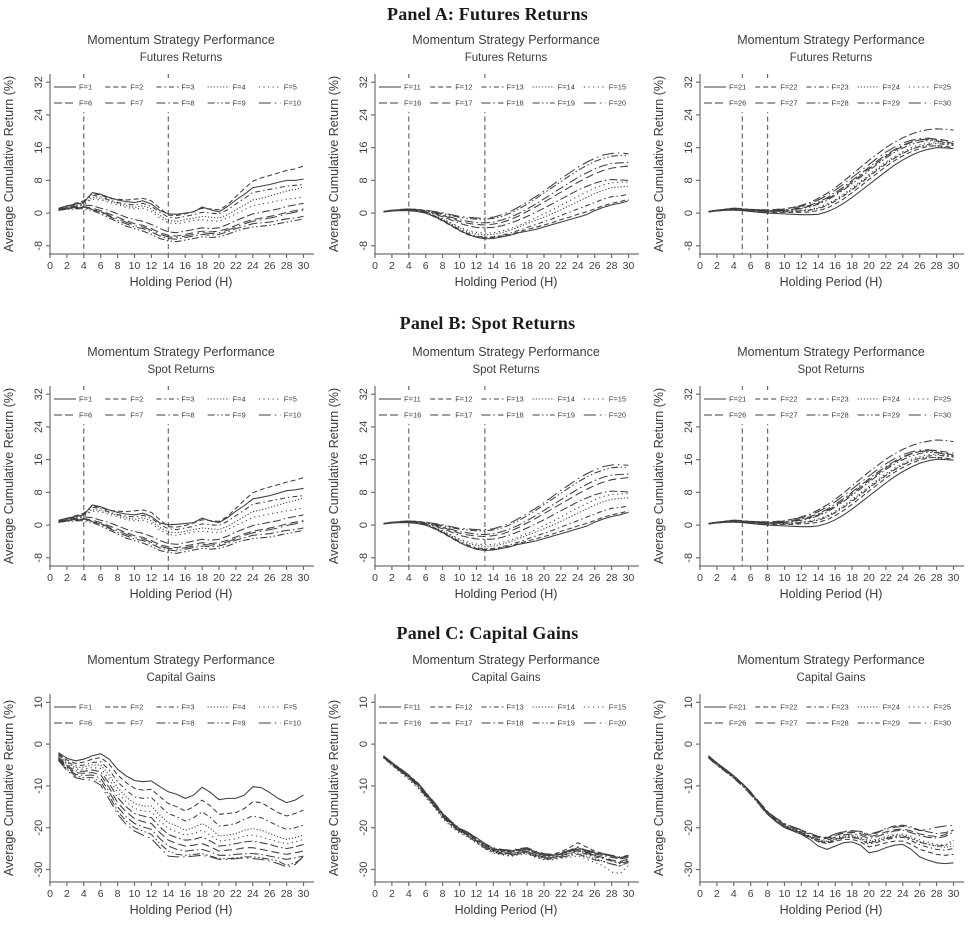 This screenshot has height=934, width=975. What do you see at coordinates (659, 164) in the screenshot?
I see `y-axis-label: Average Cumulative Return (%)` at bounding box center [659, 164].